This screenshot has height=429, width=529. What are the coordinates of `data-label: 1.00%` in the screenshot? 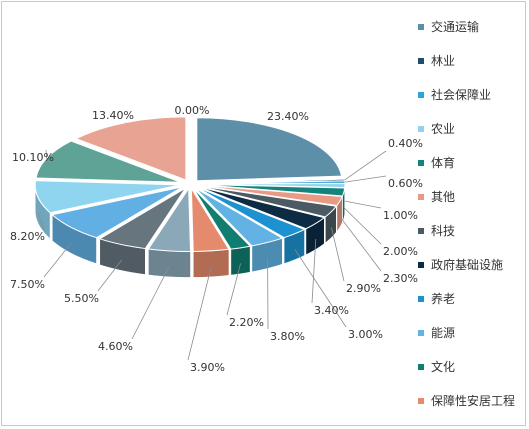 It's located at (400, 215).